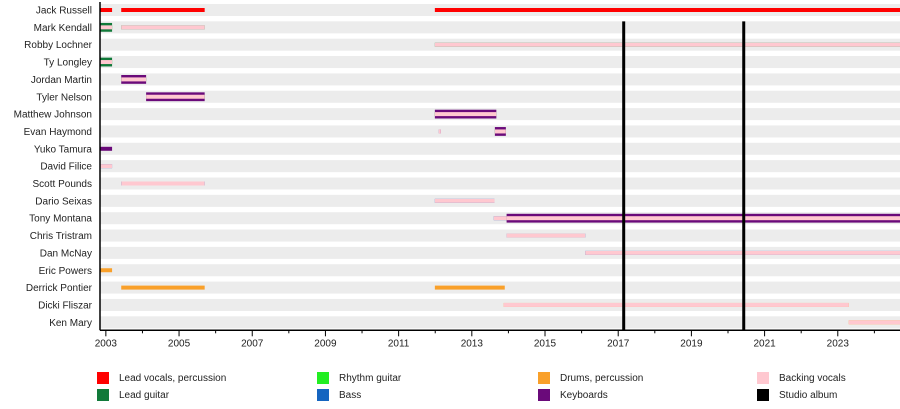 This screenshot has width=900, height=409. What do you see at coordinates (61, 80) in the screenshot?
I see `member-label: Jordan Martin` at bounding box center [61, 80].